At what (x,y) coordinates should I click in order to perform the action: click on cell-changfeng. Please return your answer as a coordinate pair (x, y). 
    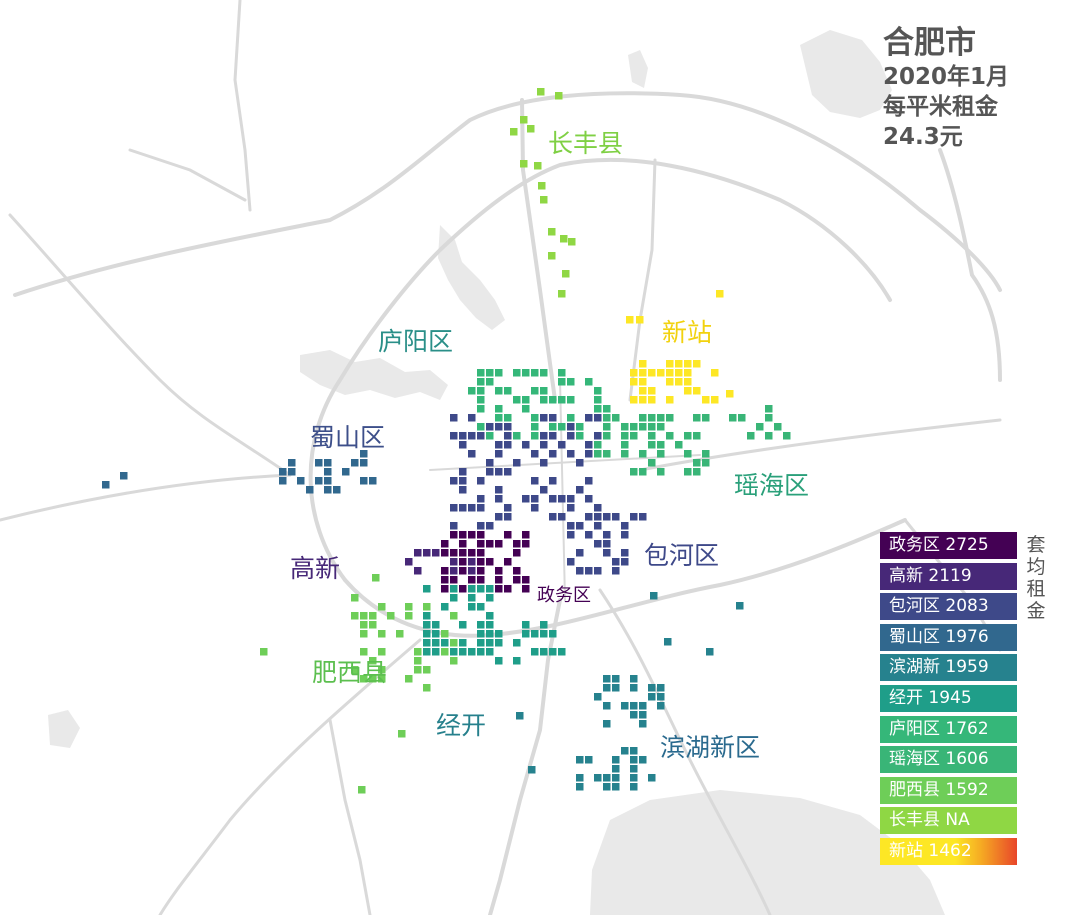
    Looking at the image, I should click on (541, 92).